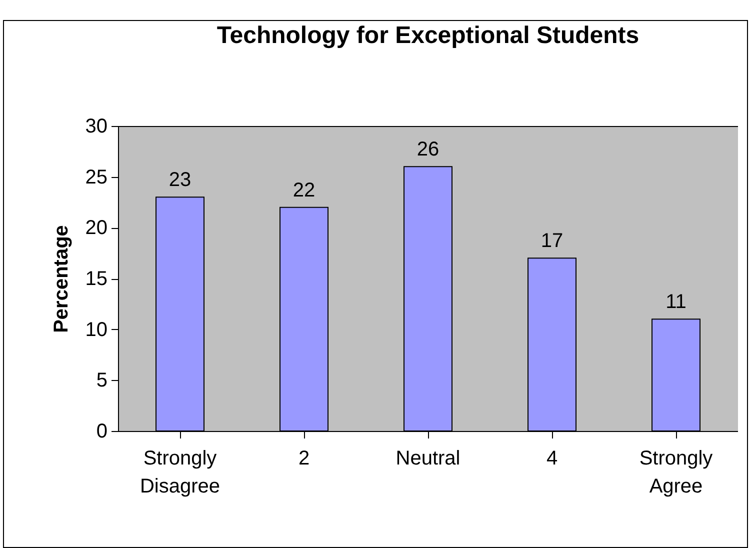  What do you see at coordinates (96, 329) in the screenshot?
I see `y-tick-label: 10` at bounding box center [96, 329].